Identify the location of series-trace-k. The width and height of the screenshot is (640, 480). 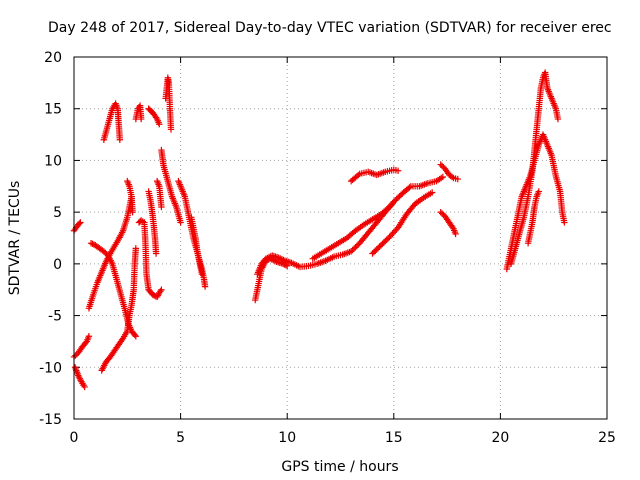
(154, 116).